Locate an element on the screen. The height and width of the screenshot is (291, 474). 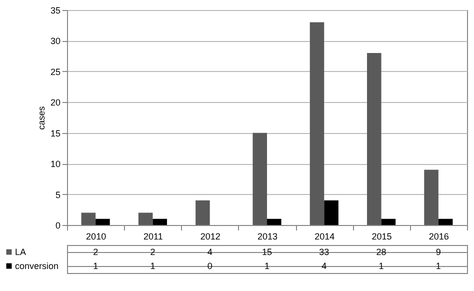
x-tick-label: 2013 is located at coordinates (267, 237).